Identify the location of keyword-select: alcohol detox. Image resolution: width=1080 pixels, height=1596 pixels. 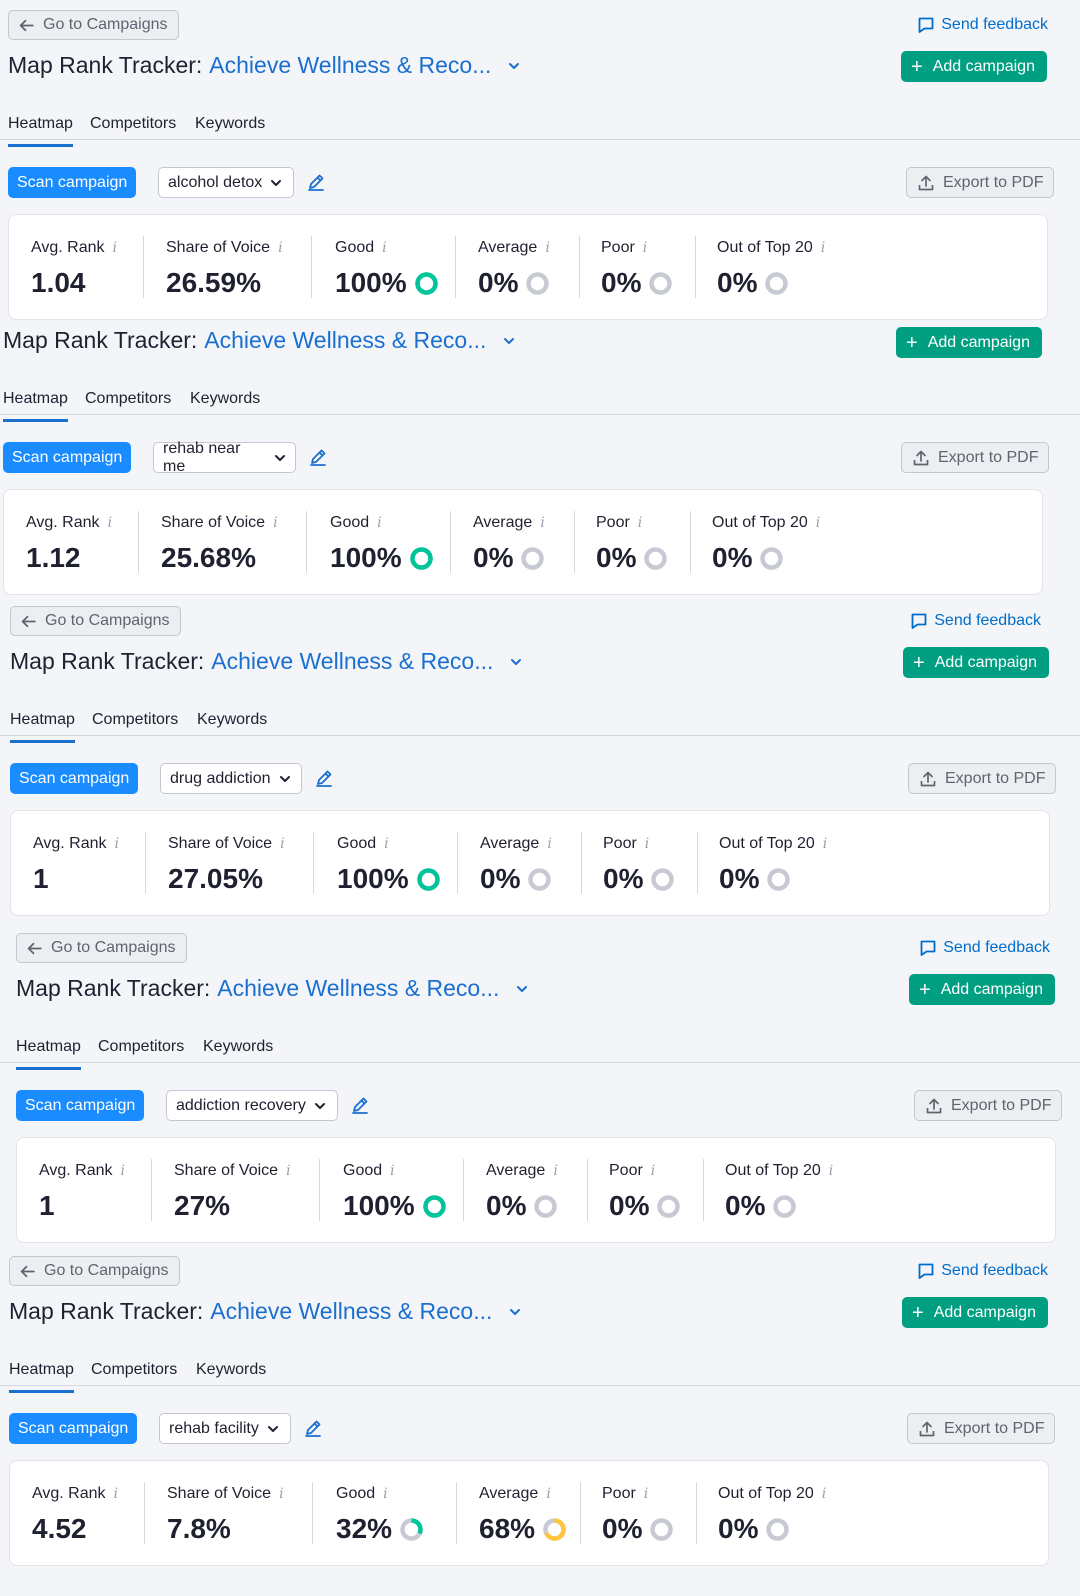
(226, 182).